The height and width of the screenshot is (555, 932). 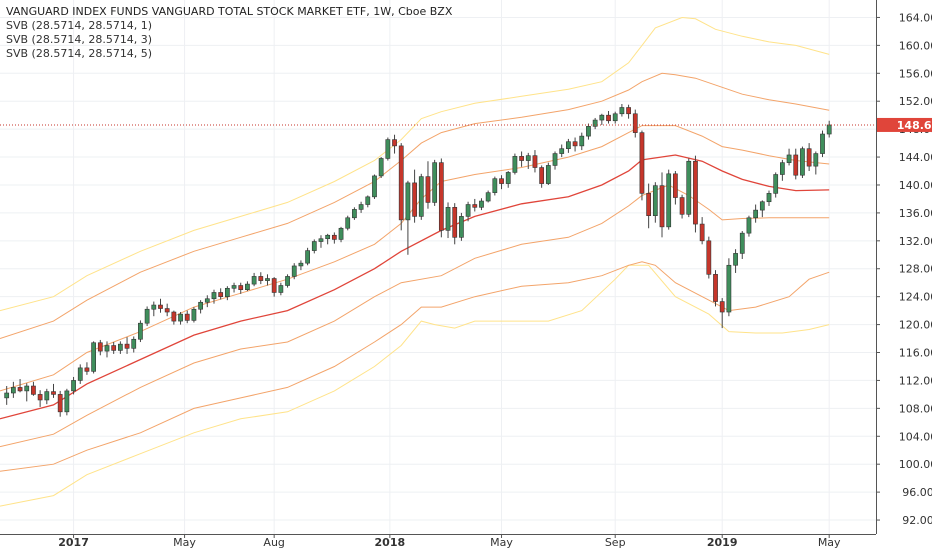 What do you see at coordinates (904, 124) in the screenshot?
I see `last-price-label-bg` at bounding box center [904, 124].